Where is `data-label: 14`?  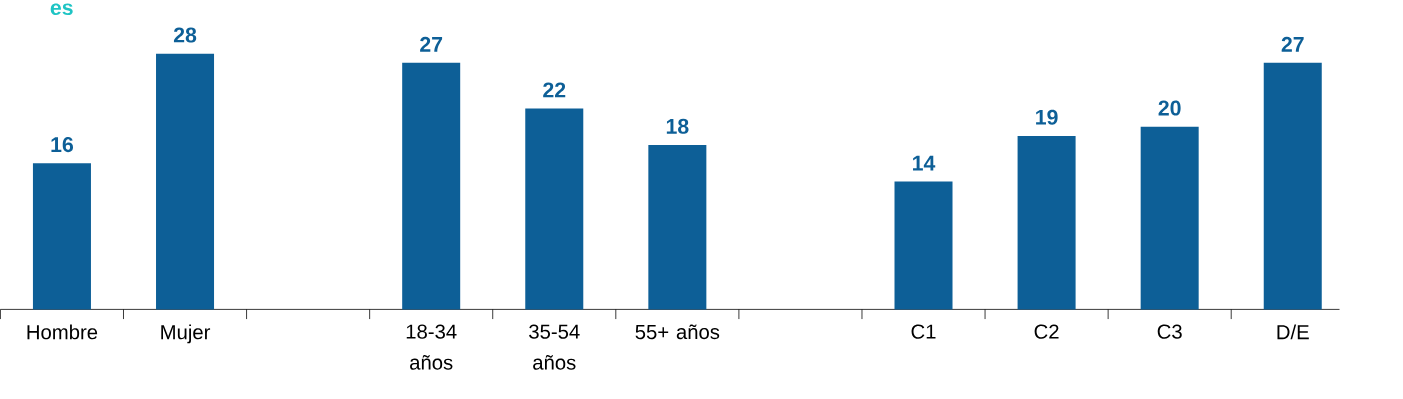
data-label: 14 is located at coordinates (924, 163).